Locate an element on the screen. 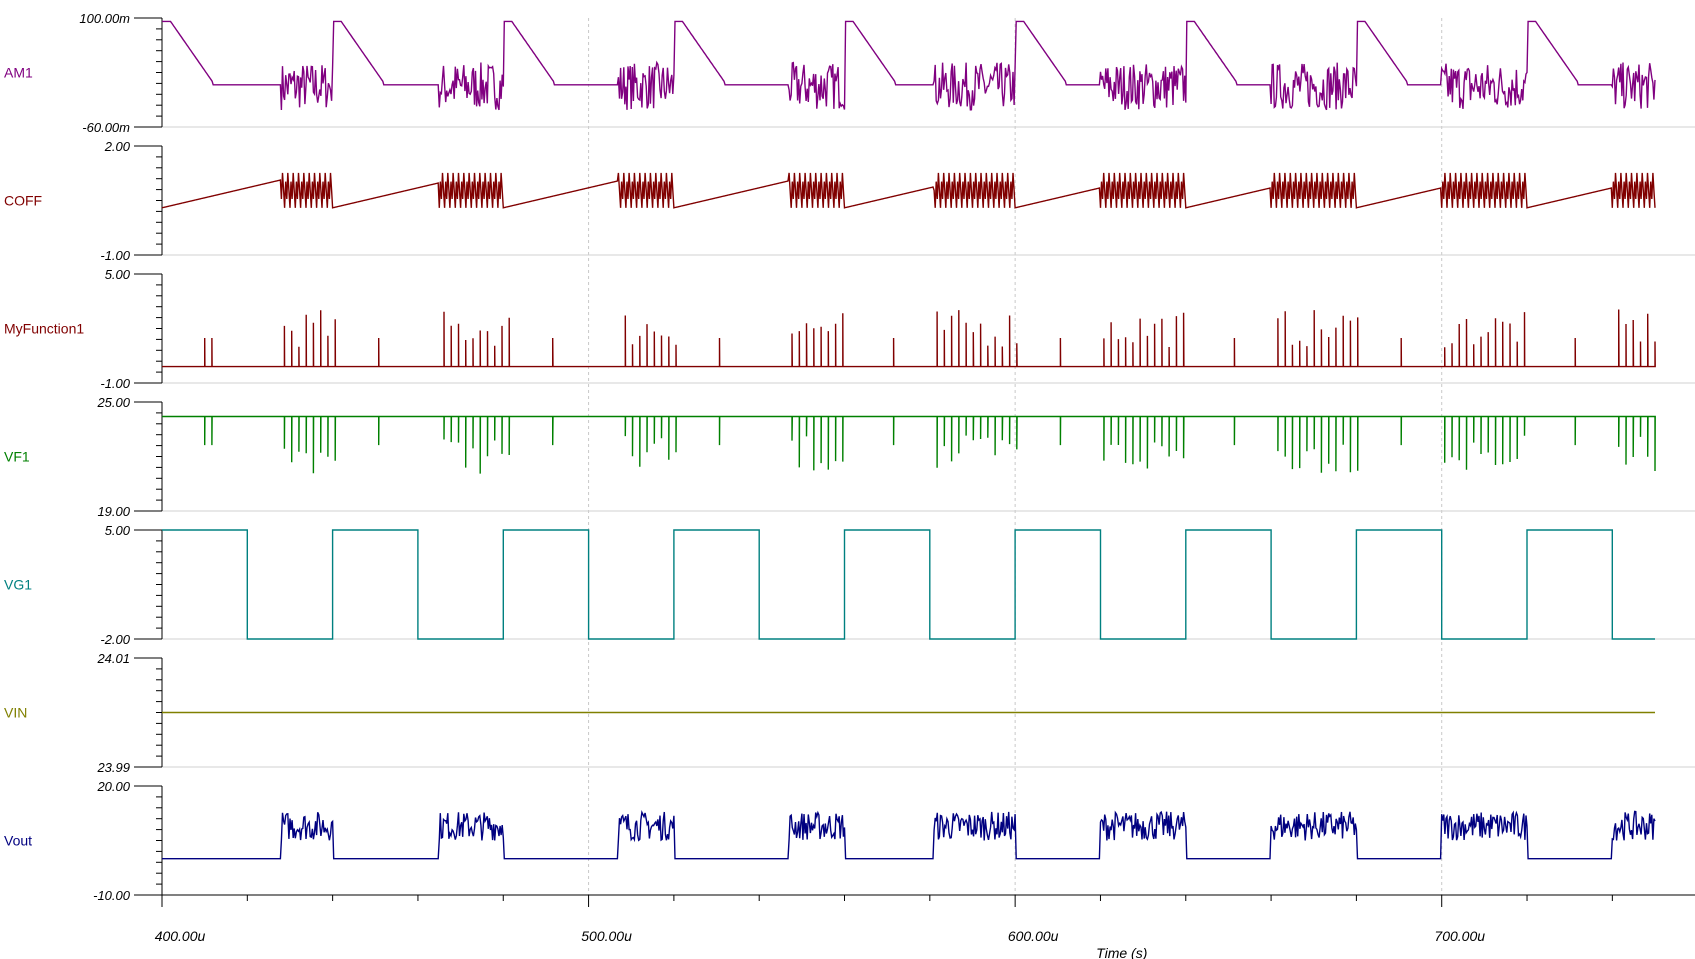  myfunction1-ymin-label: -1.00 is located at coordinates (115, 383).